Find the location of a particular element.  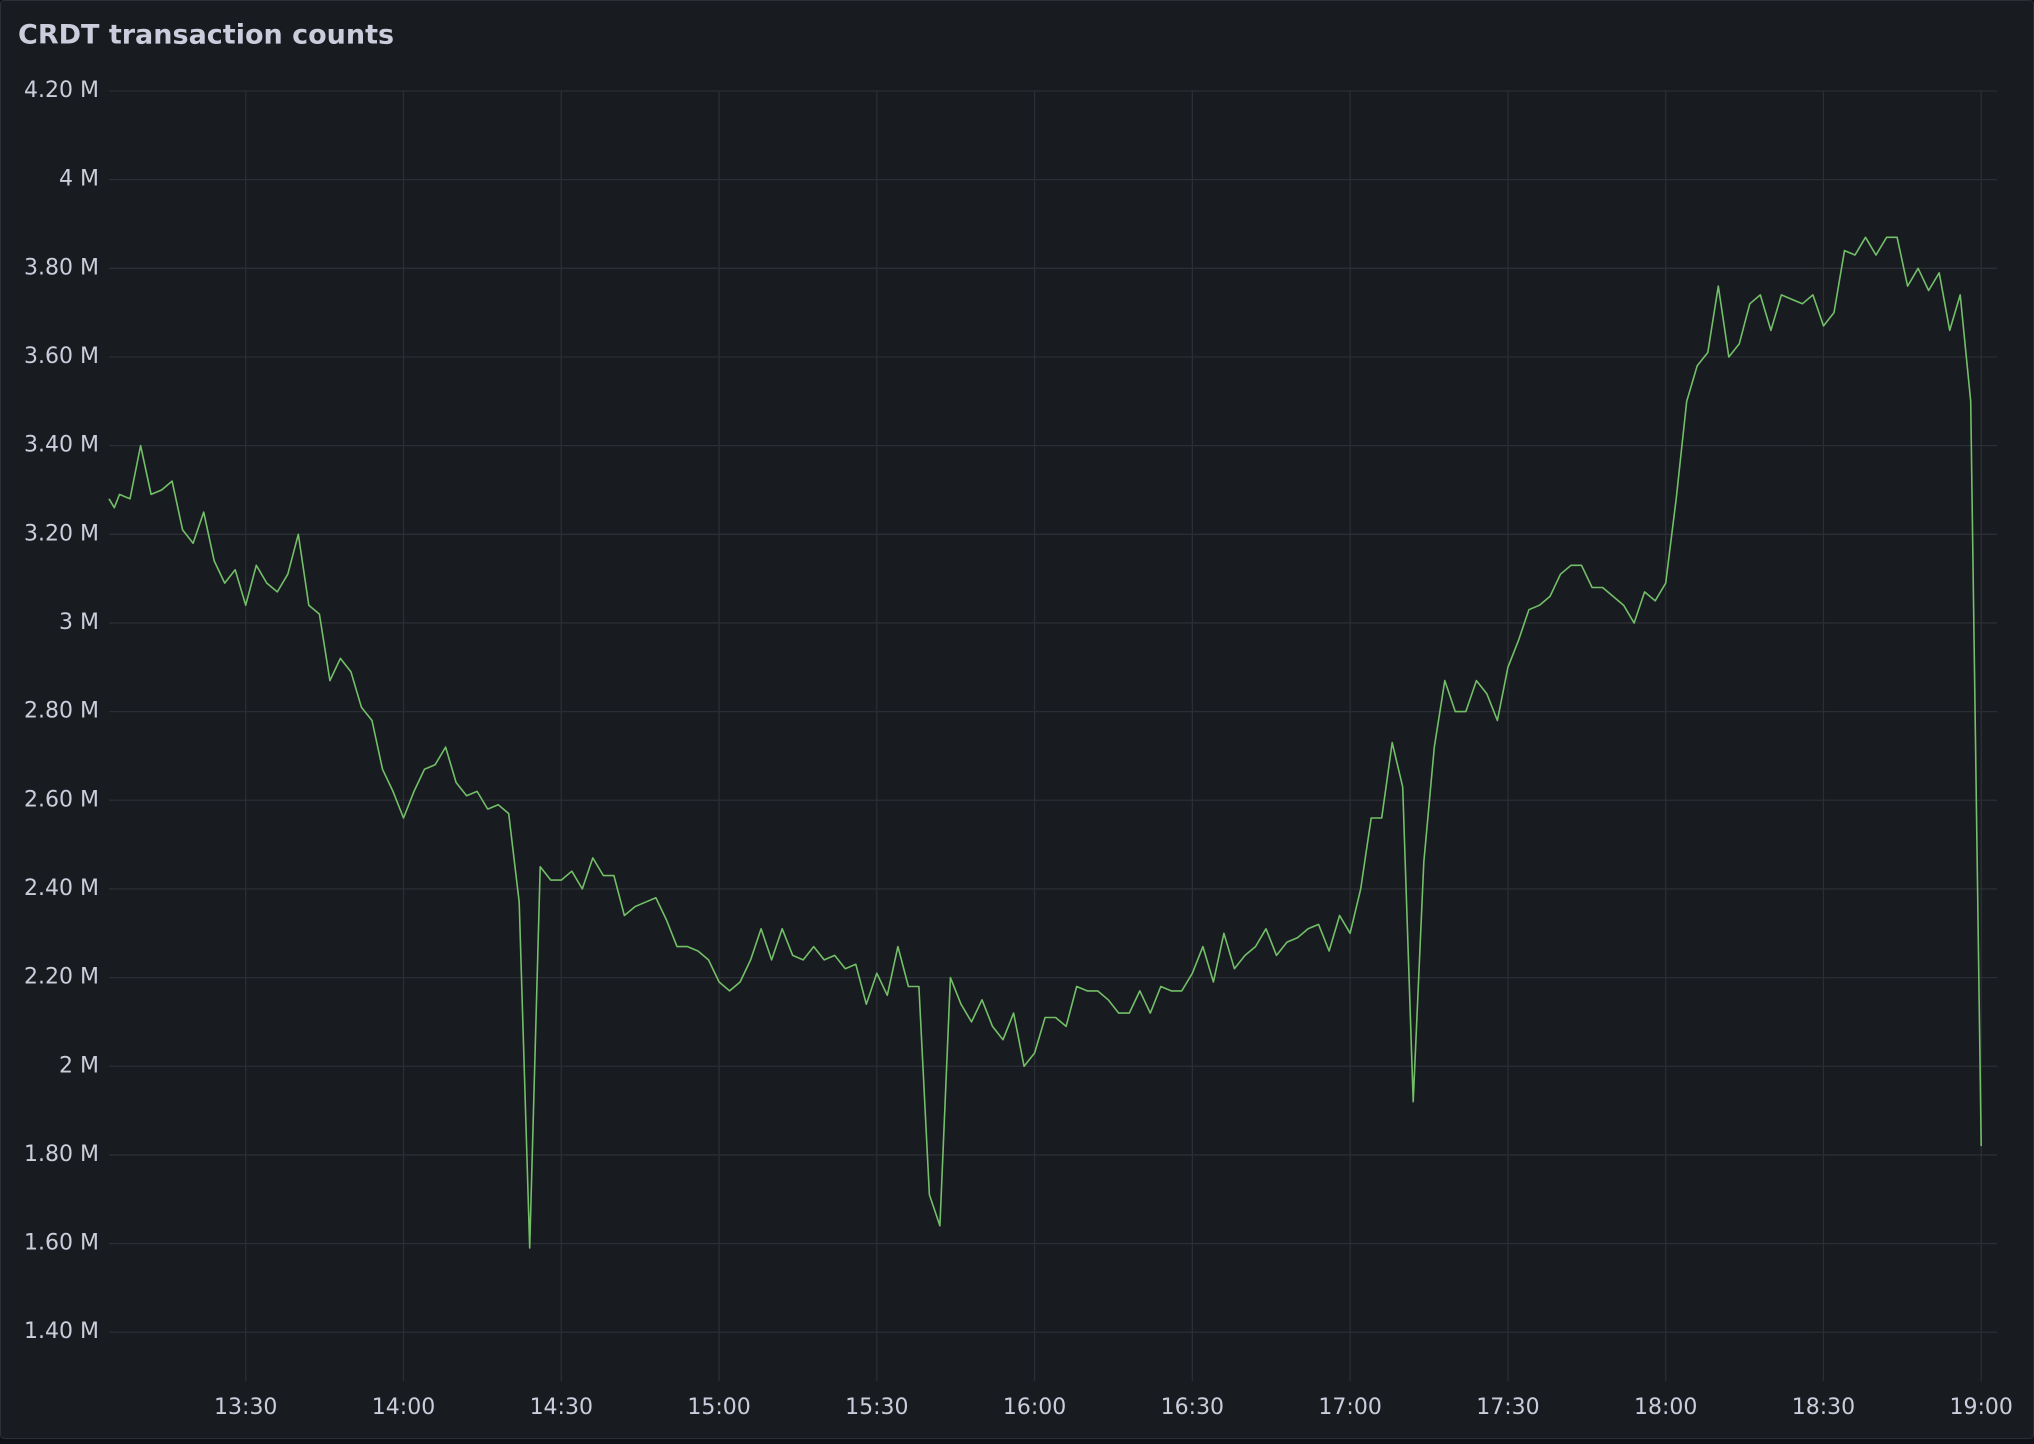

y-tick-label: 2.40 M is located at coordinates (61, 888).